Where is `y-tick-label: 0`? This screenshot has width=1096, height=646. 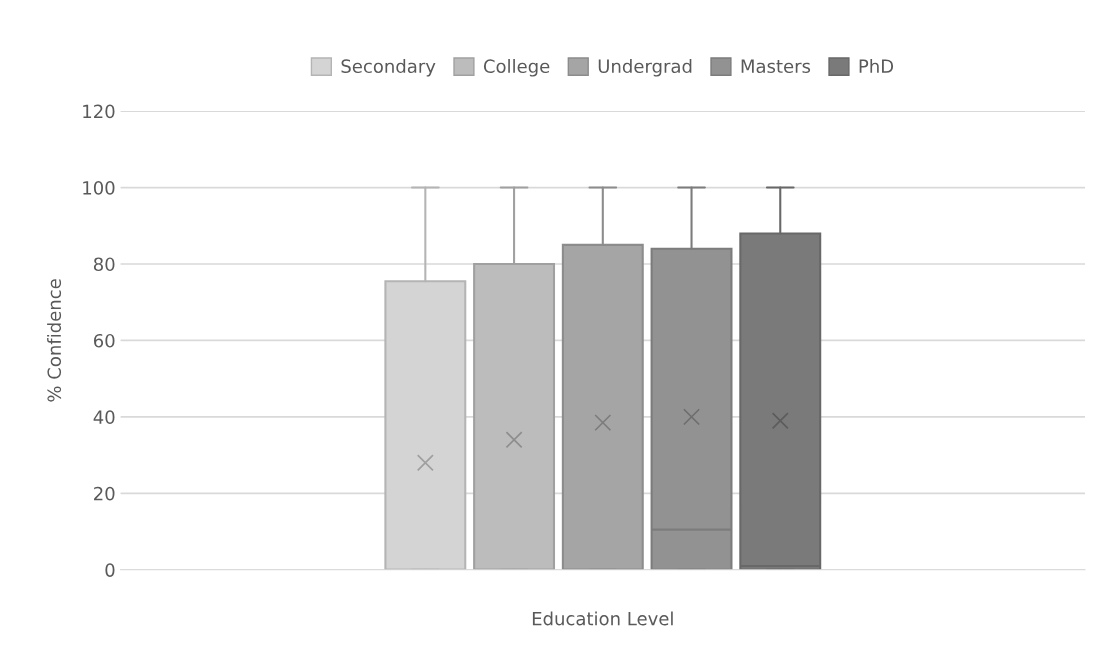
y-tick-label: 0 is located at coordinates (110, 570).